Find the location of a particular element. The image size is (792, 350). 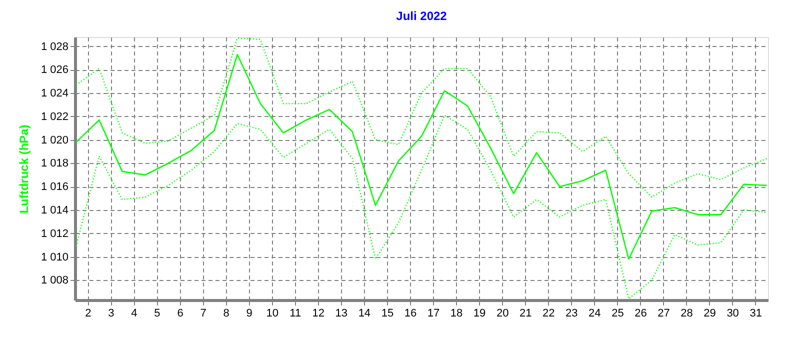

x-tick-label: 5 is located at coordinates (157, 314).